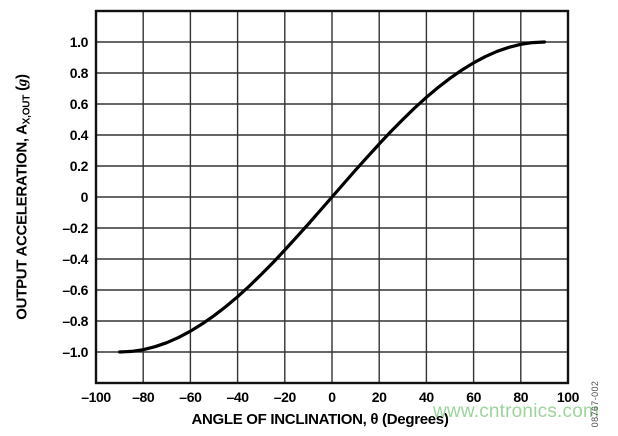 The height and width of the screenshot is (436, 618). I want to click on y-axis-title-unit-g: g, so click(22, 83).